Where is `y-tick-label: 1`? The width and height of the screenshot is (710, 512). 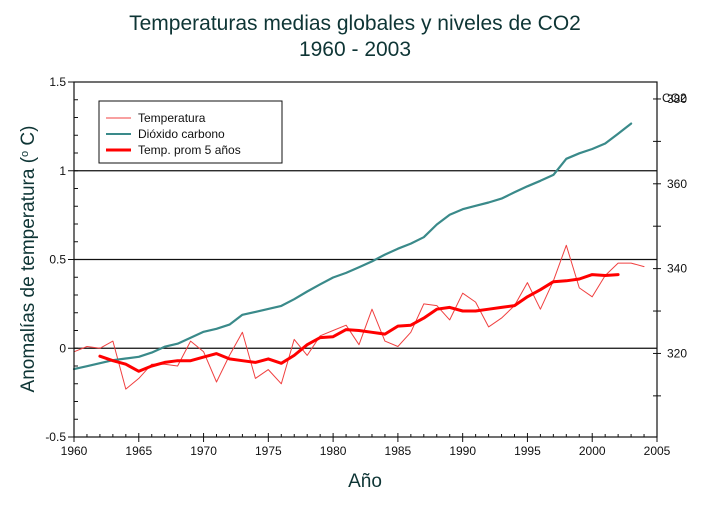 y-tick-label: 1 is located at coordinates (62, 171).